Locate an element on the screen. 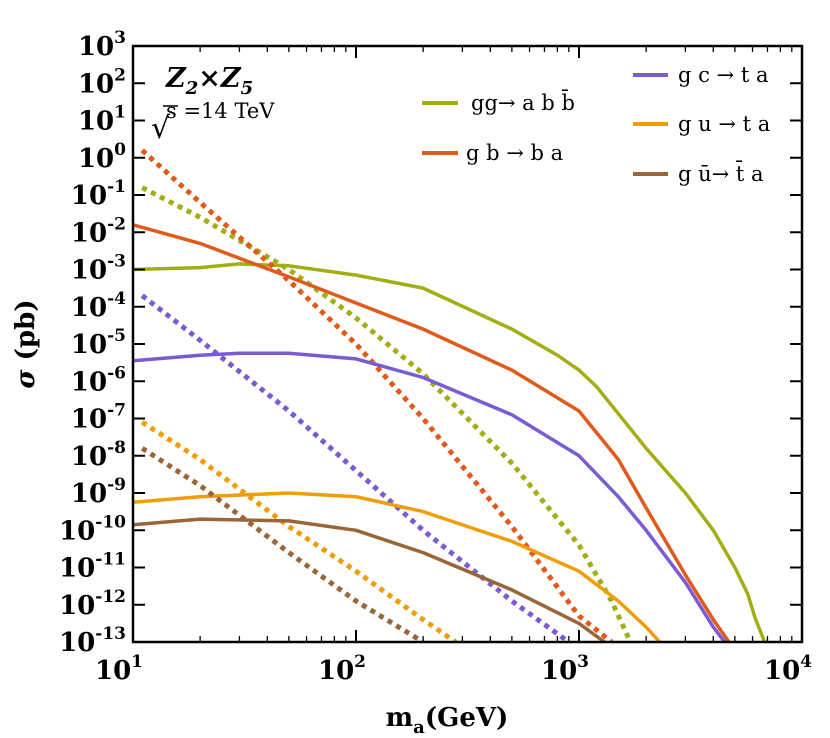 The width and height of the screenshot is (830, 738). y-tick-label: 10⁻¹² is located at coordinates (92, 604).